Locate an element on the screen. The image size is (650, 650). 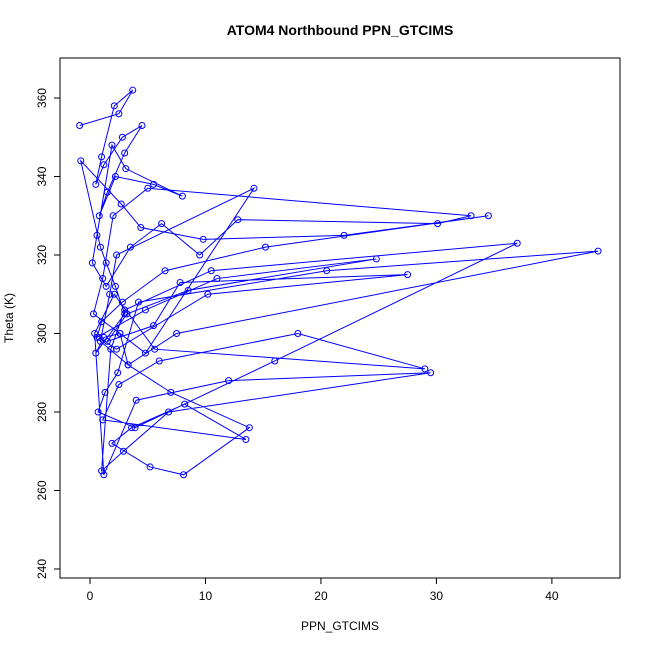
x-tick-label: 10 is located at coordinates (206, 596).